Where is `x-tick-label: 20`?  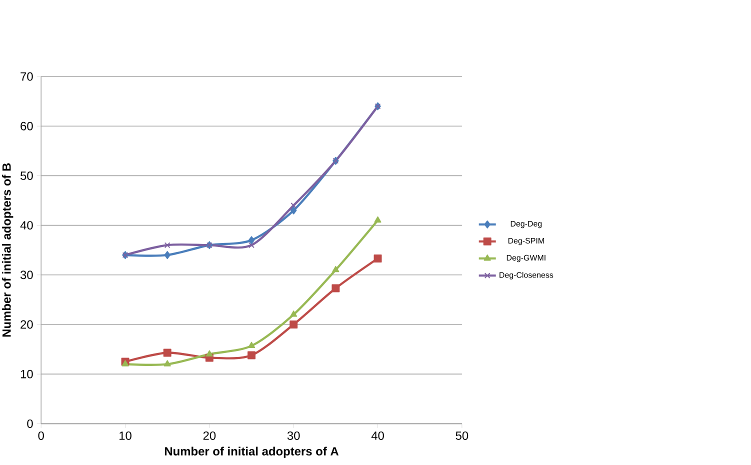
x-tick-label: 20 is located at coordinates (209, 436).